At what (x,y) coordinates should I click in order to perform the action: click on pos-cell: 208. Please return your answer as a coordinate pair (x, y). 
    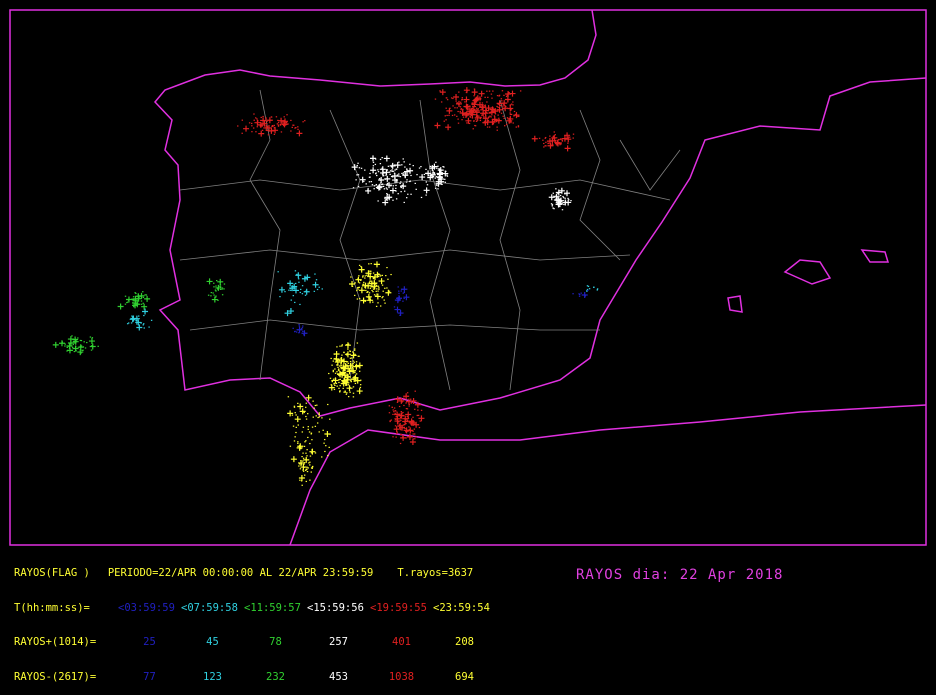
    Looking at the image, I should click on (464, 642).